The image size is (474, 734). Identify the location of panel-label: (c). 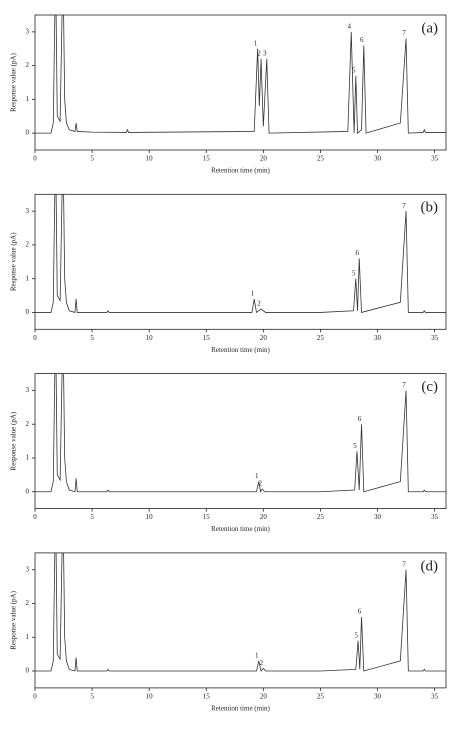
(429, 387).